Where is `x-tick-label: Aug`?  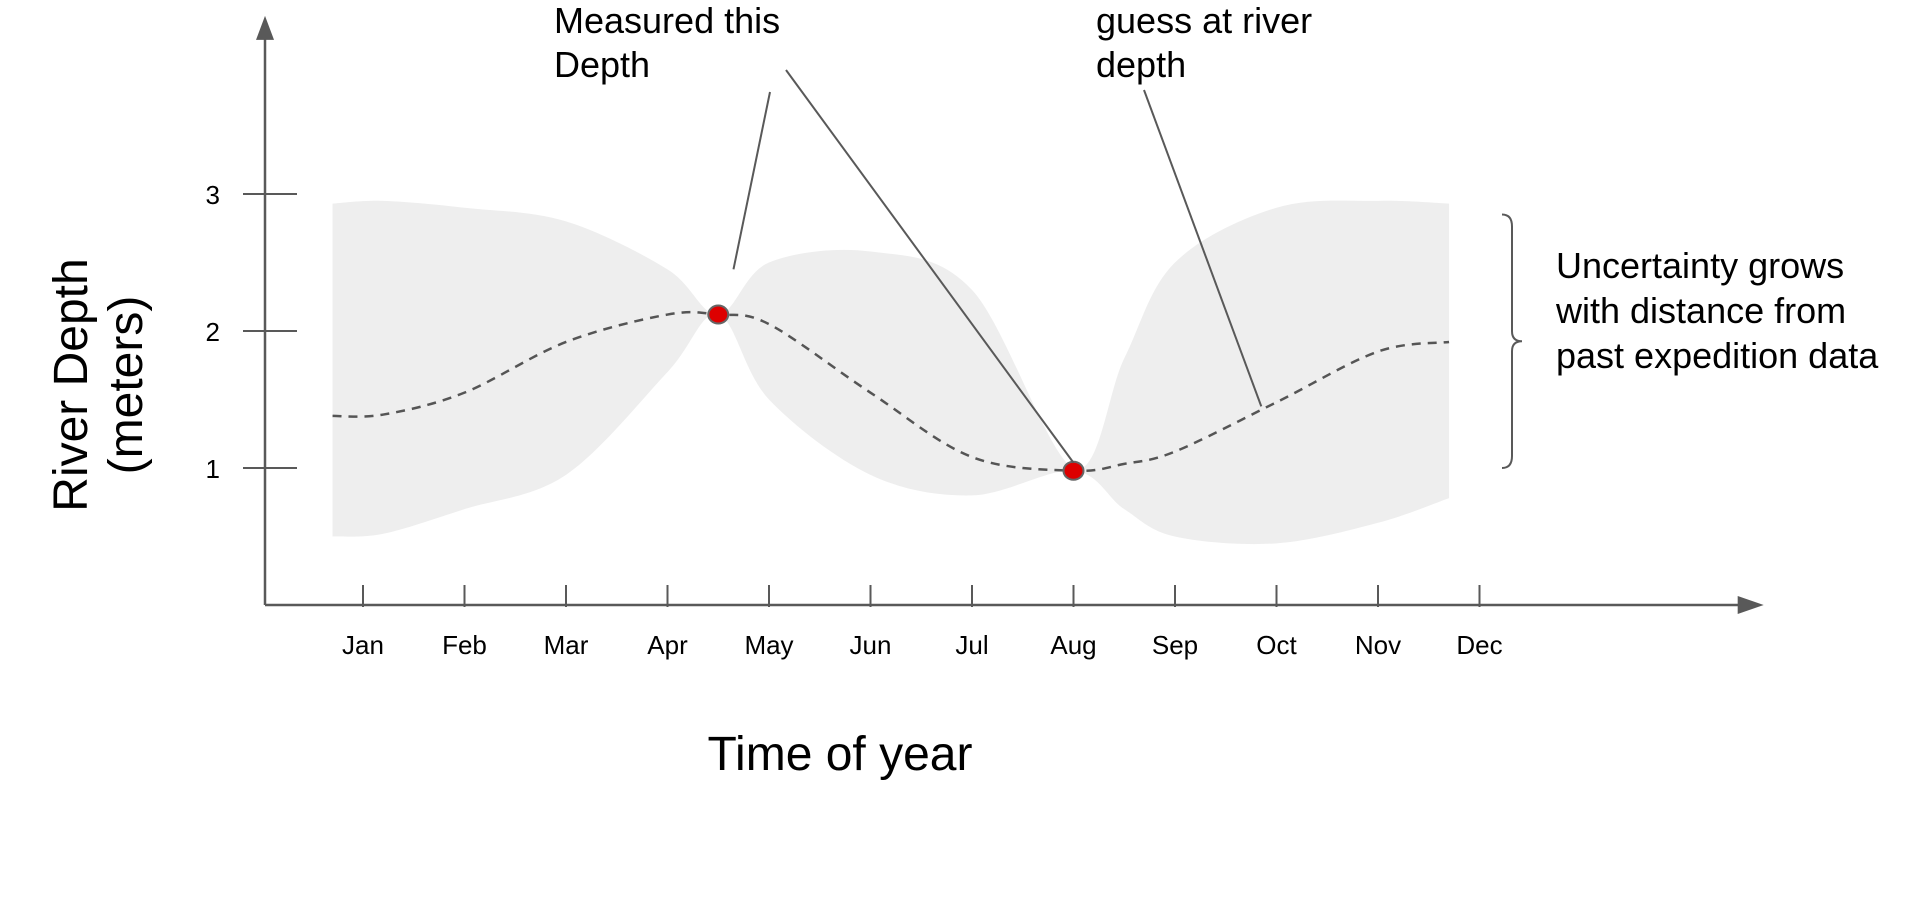
x-tick-label: Aug is located at coordinates (1073, 645).